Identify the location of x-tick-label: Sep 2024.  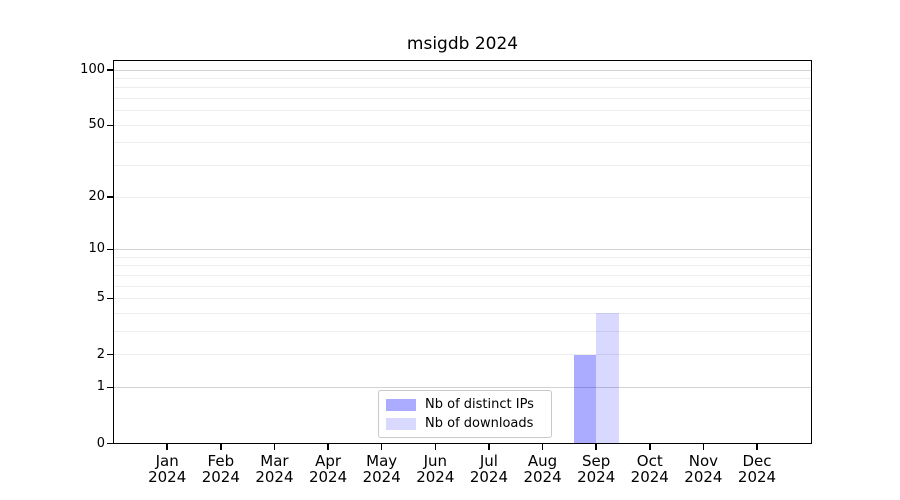
(596, 468).